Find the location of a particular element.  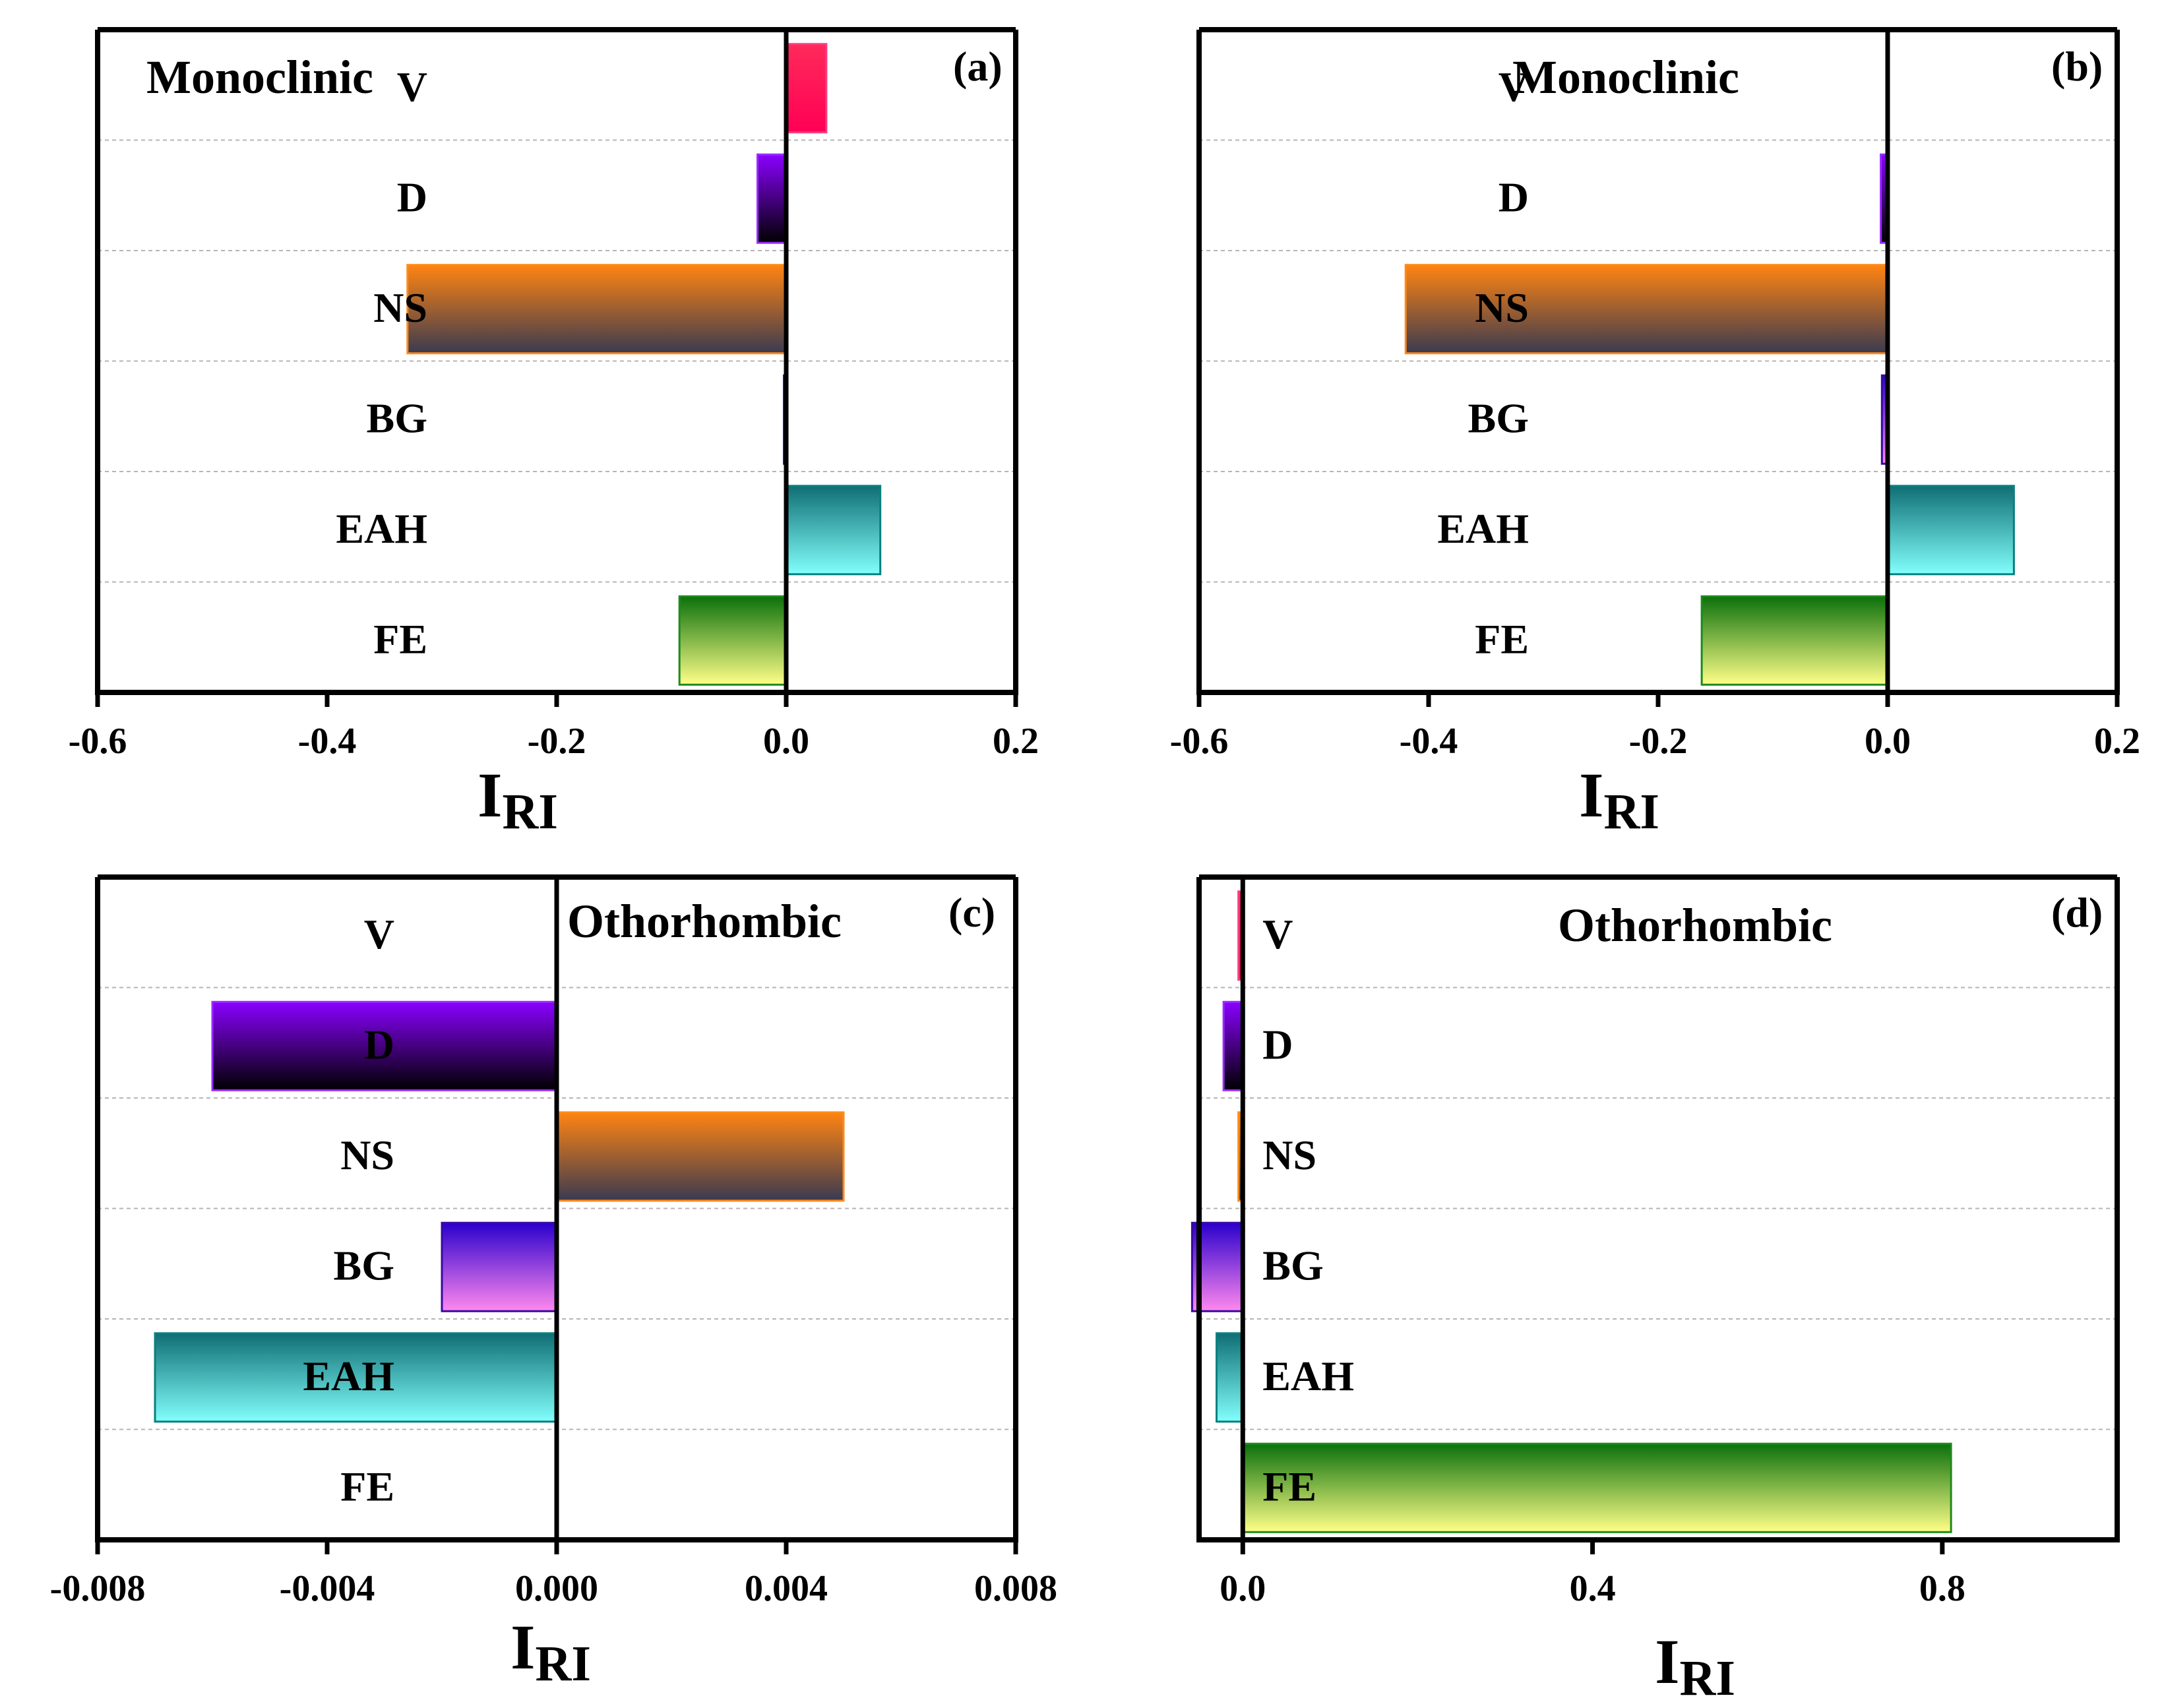

panel-c-category-label: FE is located at coordinates (367, 1487).